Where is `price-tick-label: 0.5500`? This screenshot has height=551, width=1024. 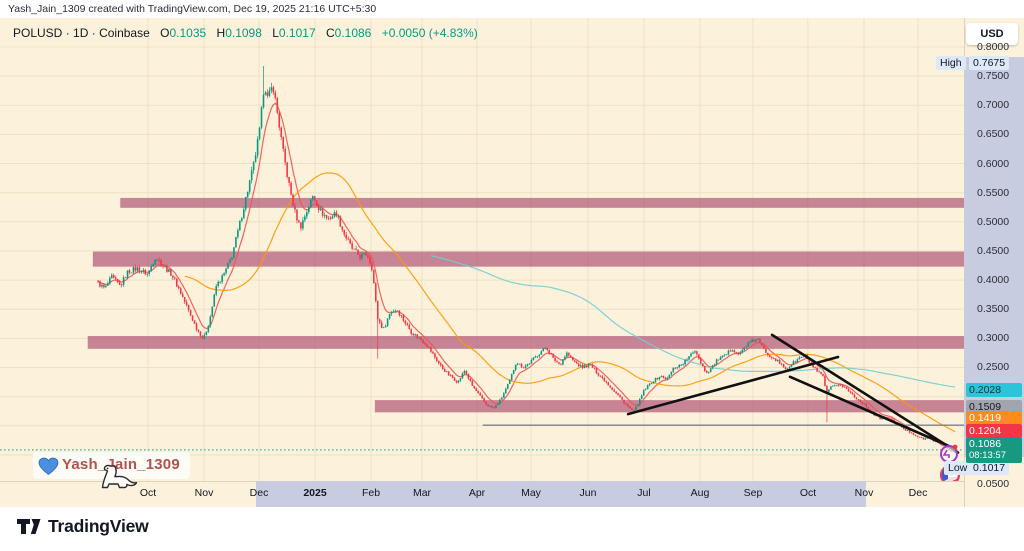
price-tick-label: 0.5500 is located at coordinates (993, 193).